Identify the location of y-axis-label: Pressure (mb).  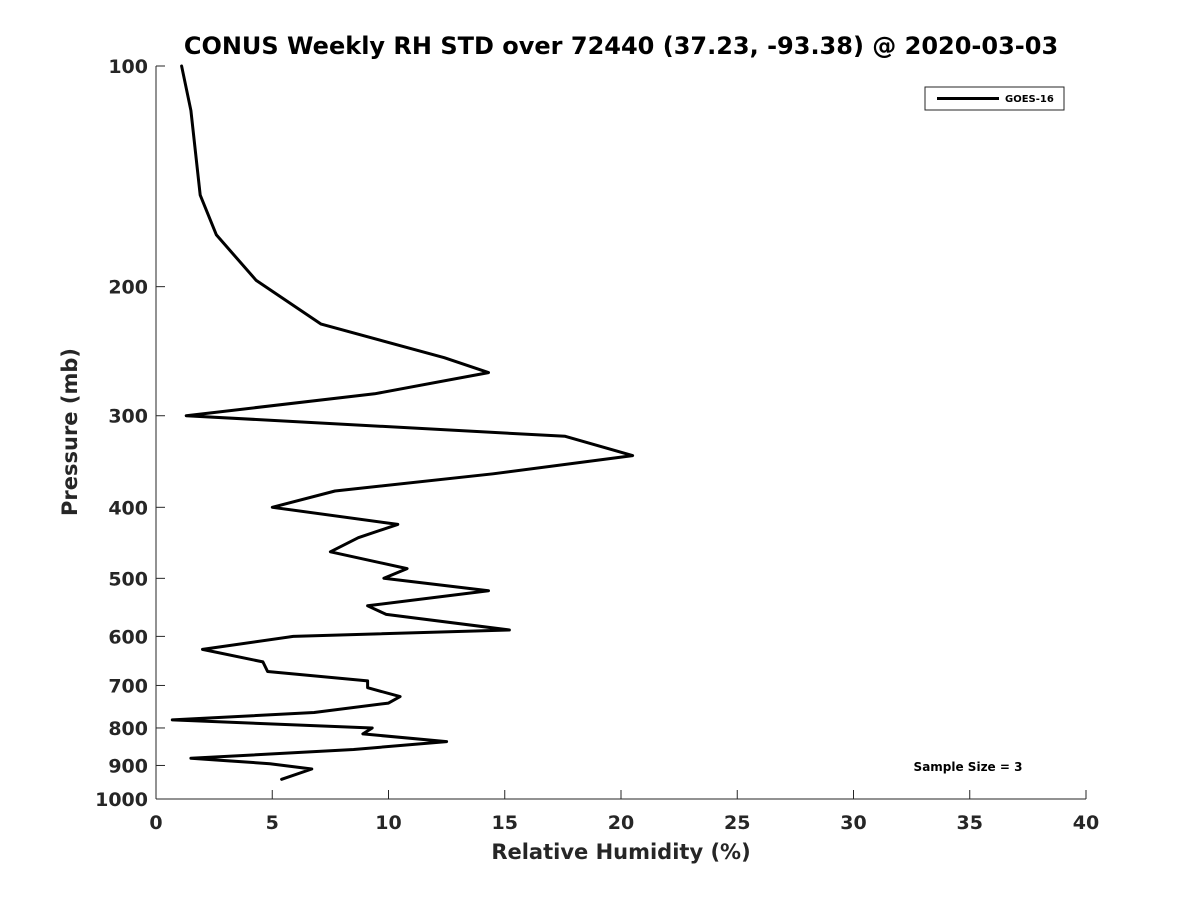
(70, 432).